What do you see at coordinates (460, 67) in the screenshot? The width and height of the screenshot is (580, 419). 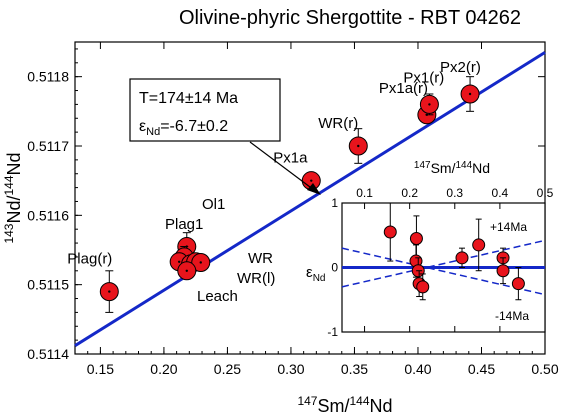 I see `point-label: Px2(r)` at bounding box center [460, 67].